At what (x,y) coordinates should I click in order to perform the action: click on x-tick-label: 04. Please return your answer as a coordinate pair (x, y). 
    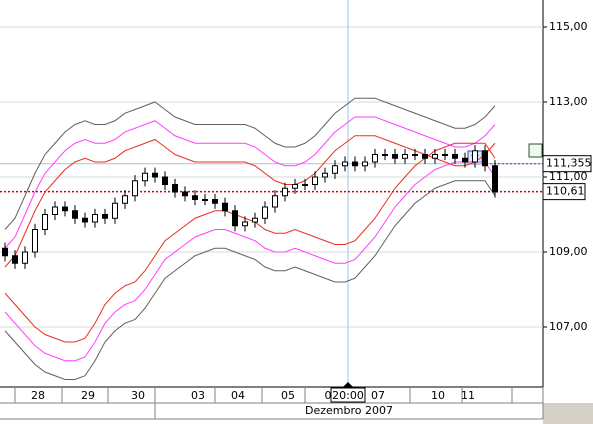
    Looking at the image, I should click on (238, 395).